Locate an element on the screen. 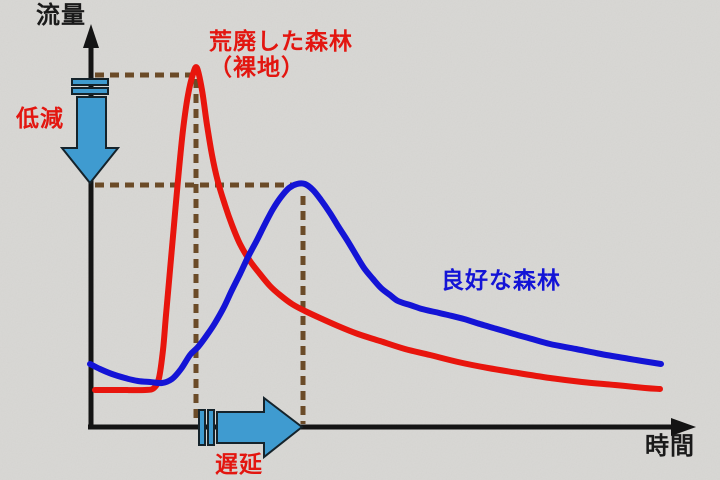 This screenshot has width=720, height=480. reduction-arrow-icon is located at coordinates (90, 131).